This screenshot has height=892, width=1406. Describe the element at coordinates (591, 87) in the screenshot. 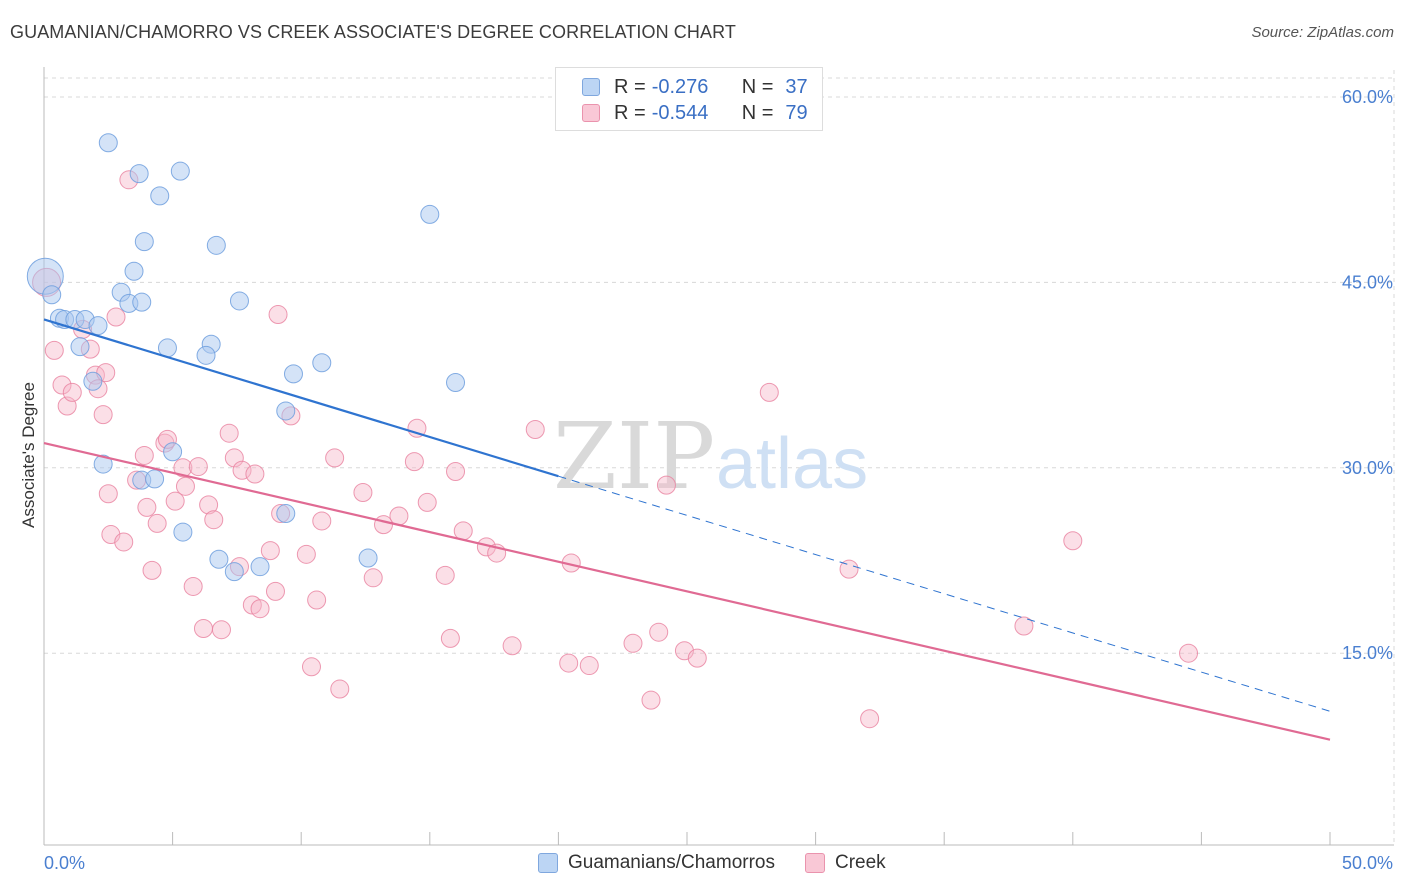

I see `legend-swatch-guamanian` at that location.